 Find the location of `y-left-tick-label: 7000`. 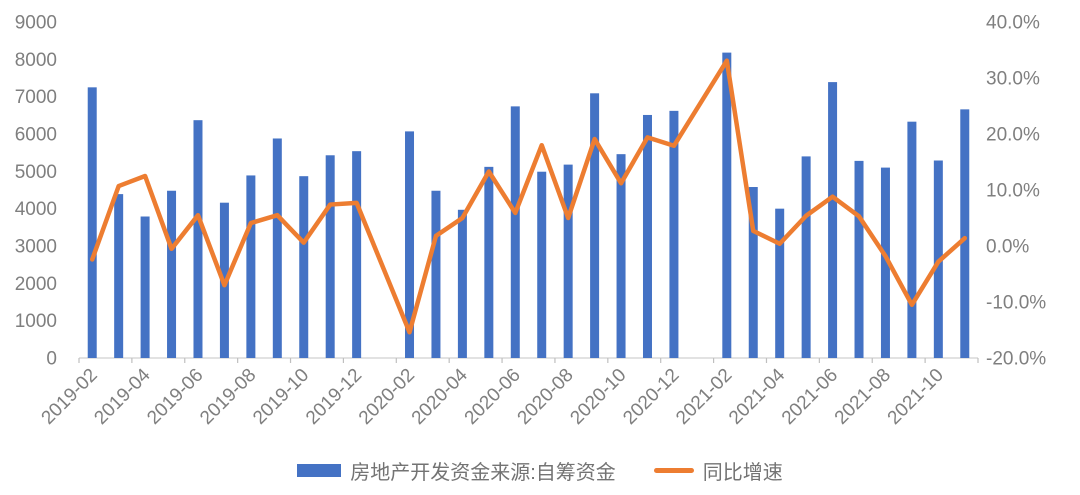

y-left-tick-label: 7000 is located at coordinates (36, 97).